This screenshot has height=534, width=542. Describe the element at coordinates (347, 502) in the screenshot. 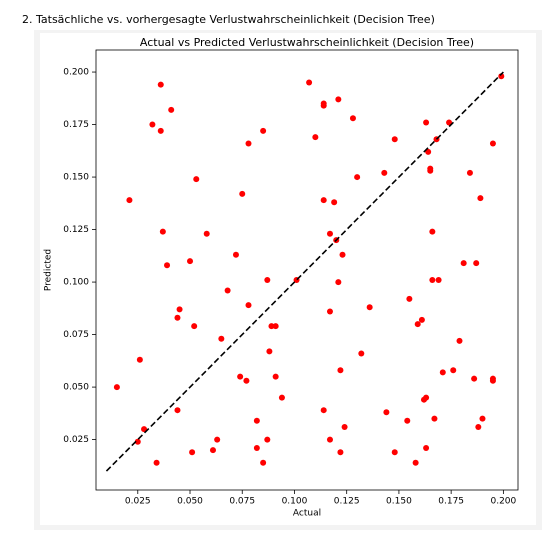

I see `x-tick-label: 0.125` at that location.